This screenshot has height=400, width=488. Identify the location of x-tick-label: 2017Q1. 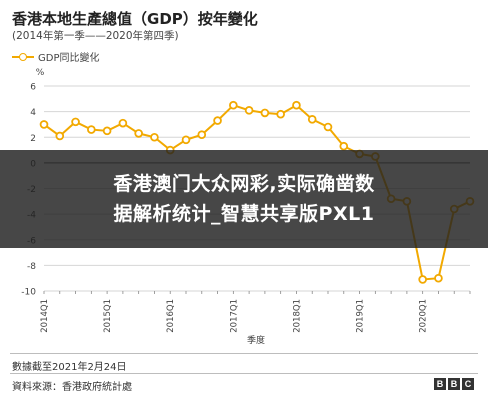
(234, 316).